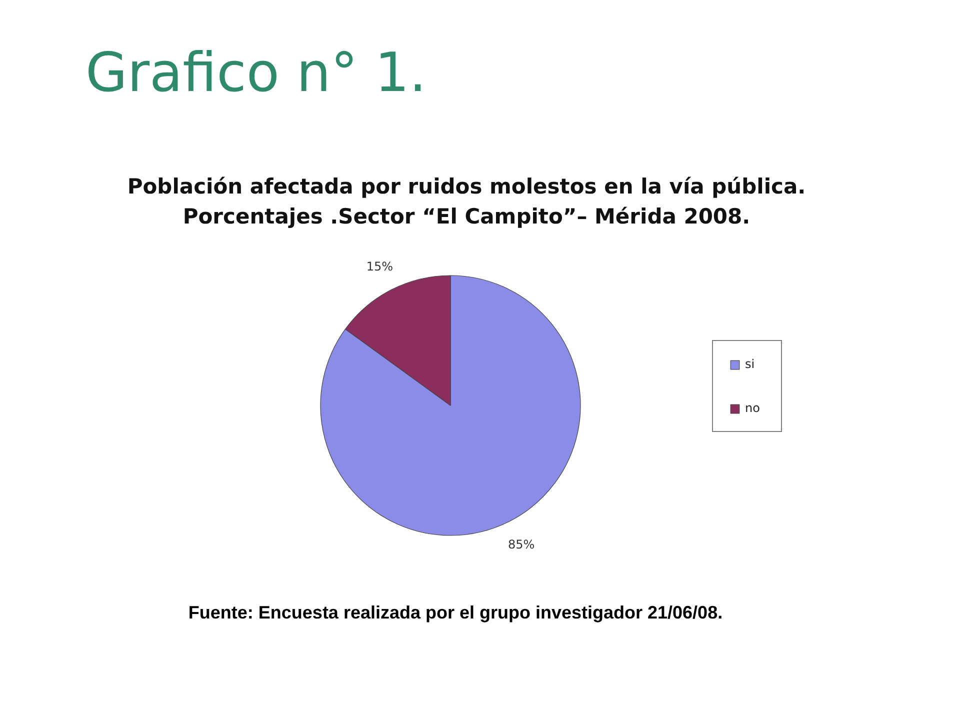  Describe the element at coordinates (521, 544) in the screenshot. I see `data-label: 85%` at that location.